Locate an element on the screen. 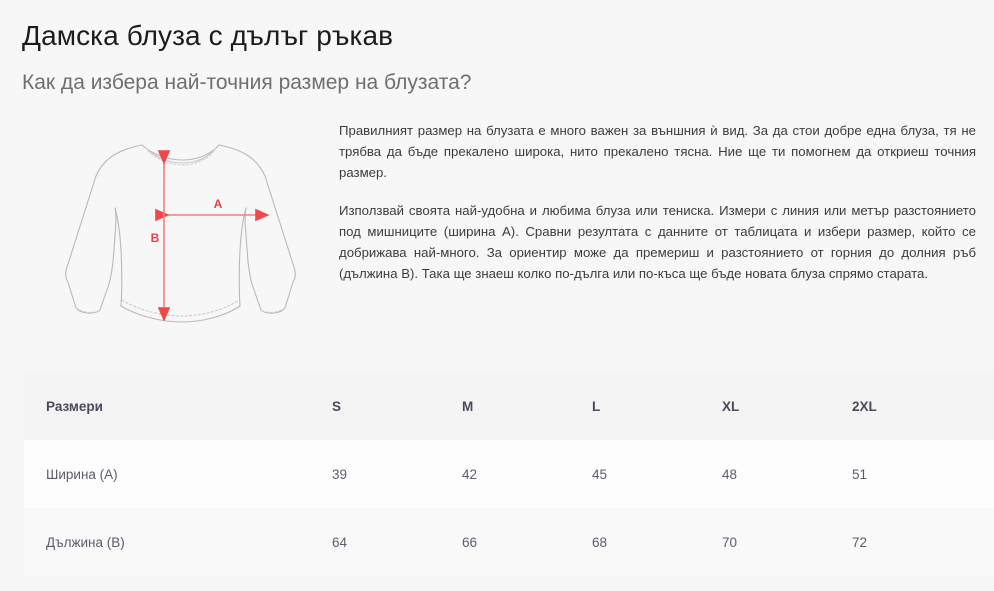  length-value-s: 64 is located at coordinates (340, 542).